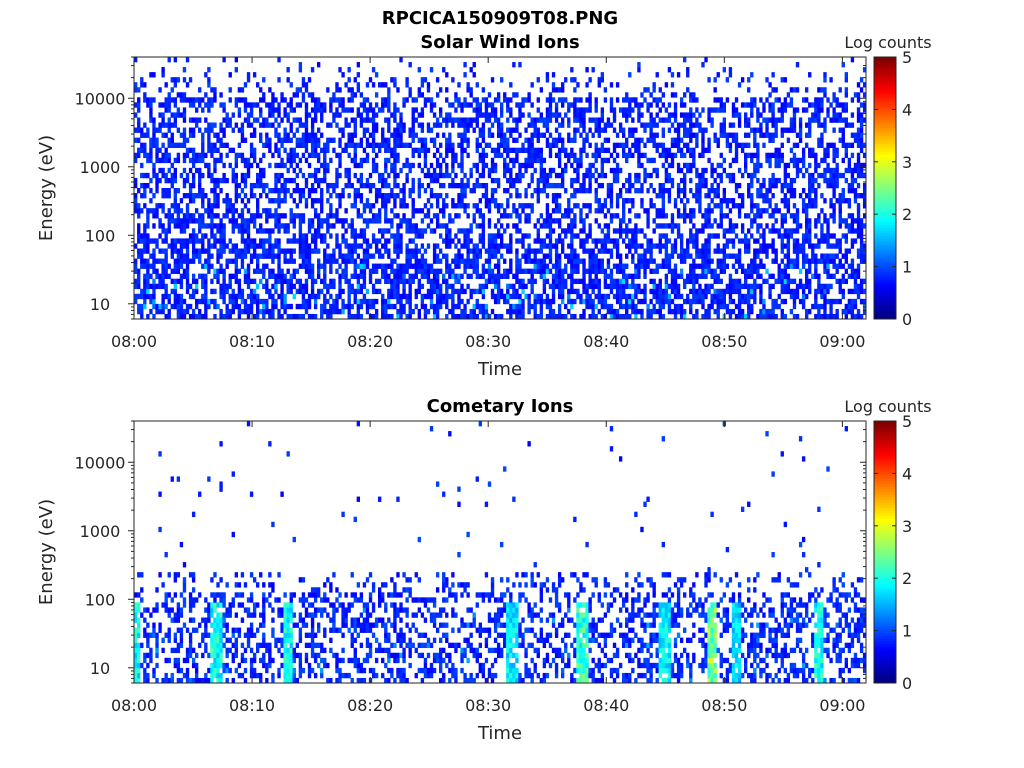 This screenshot has height=768, width=1024. What do you see at coordinates (724, 341) in the screenshot?
I see `x-tick-label: 08:50` at bounding box center [724, 341].